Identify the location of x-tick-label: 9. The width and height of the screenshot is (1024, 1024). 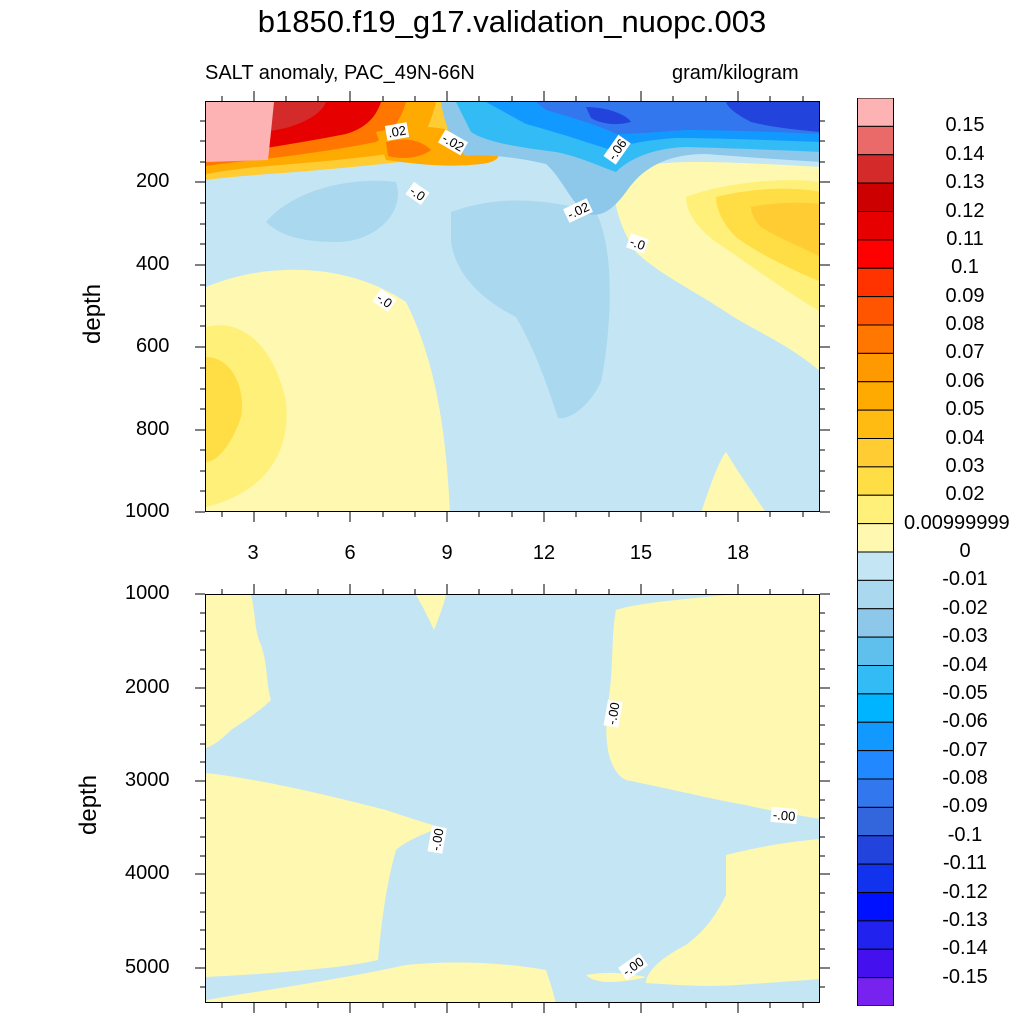
(447, 553).